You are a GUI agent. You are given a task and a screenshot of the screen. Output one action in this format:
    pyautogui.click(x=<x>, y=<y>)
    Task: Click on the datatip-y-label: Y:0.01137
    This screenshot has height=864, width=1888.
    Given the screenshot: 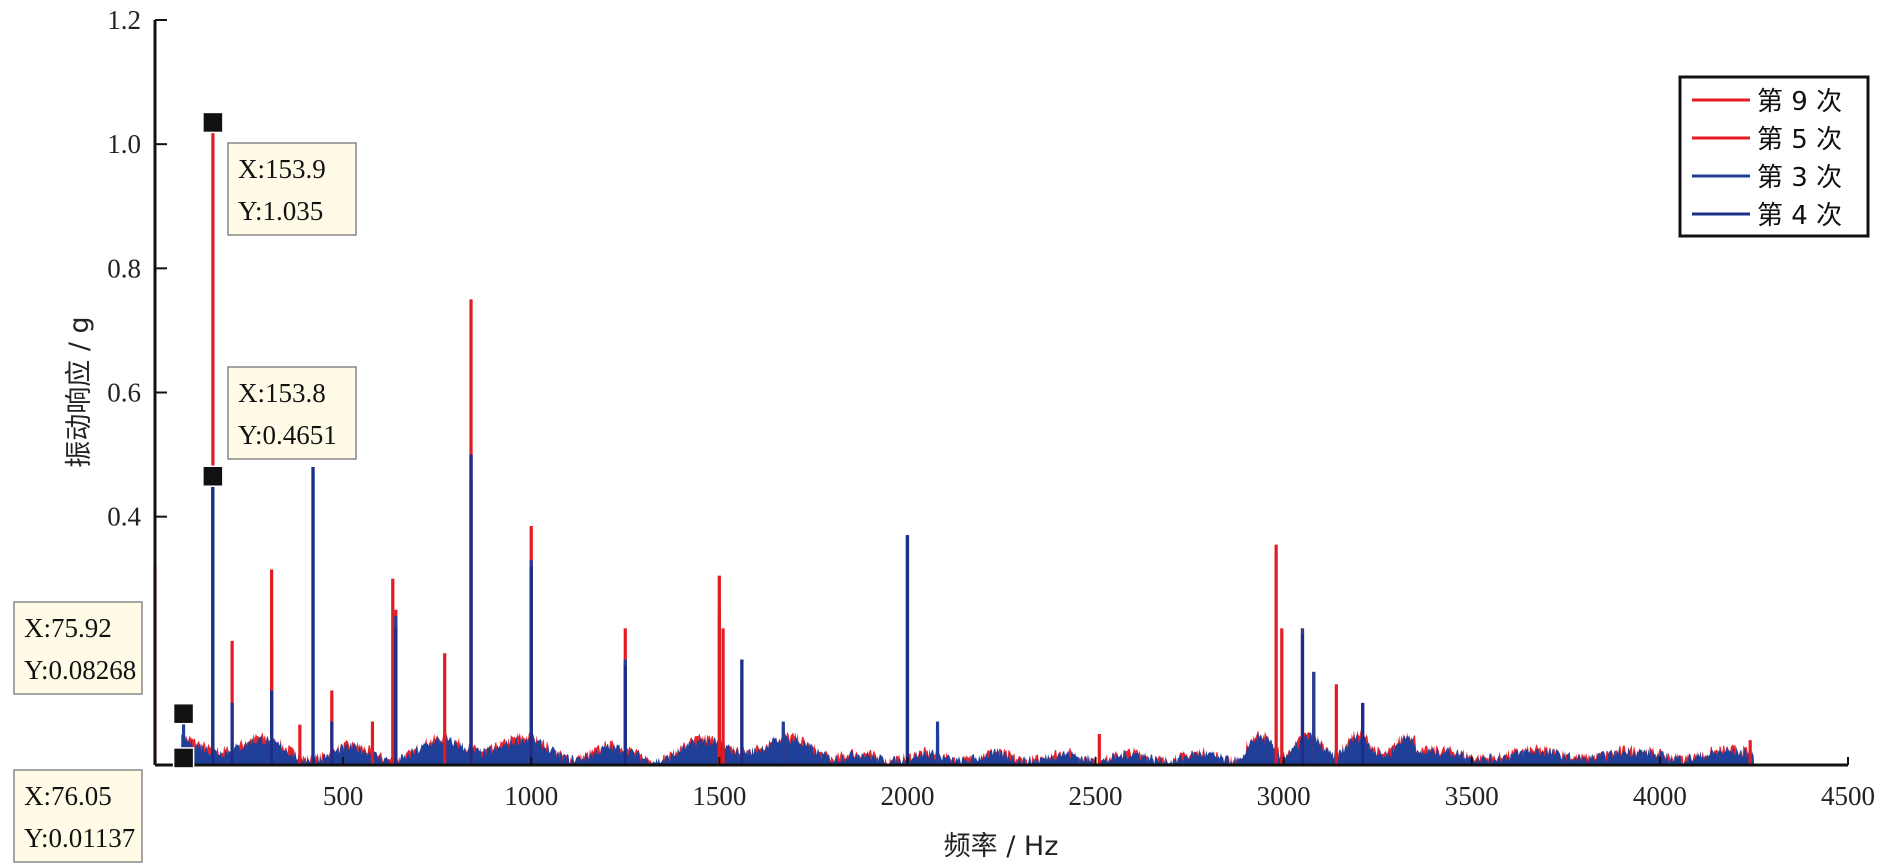 What is the action you would take?
    pyautogui.click(x=79, y=838)
    